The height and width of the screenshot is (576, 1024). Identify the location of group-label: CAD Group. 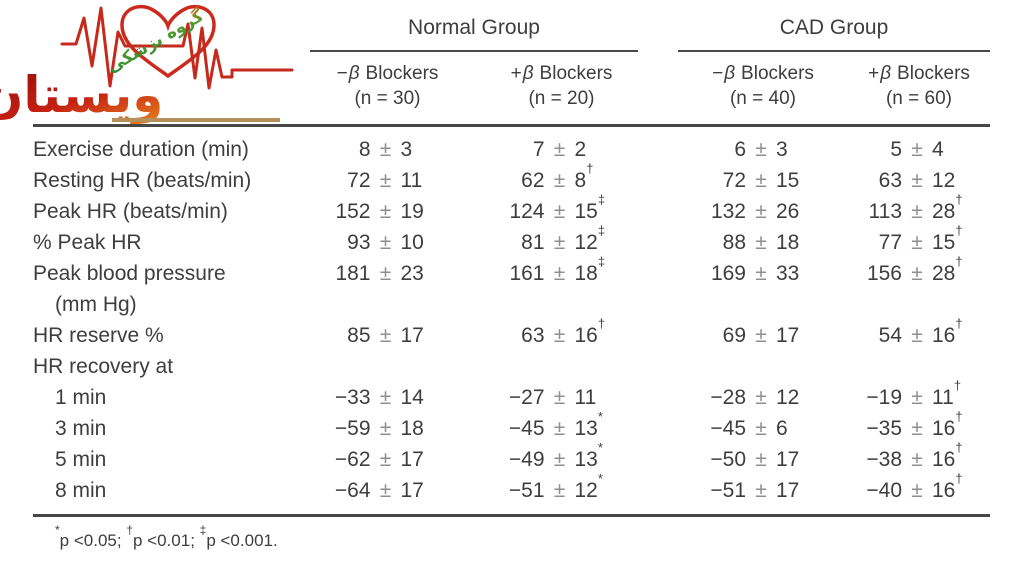
(834, 27).